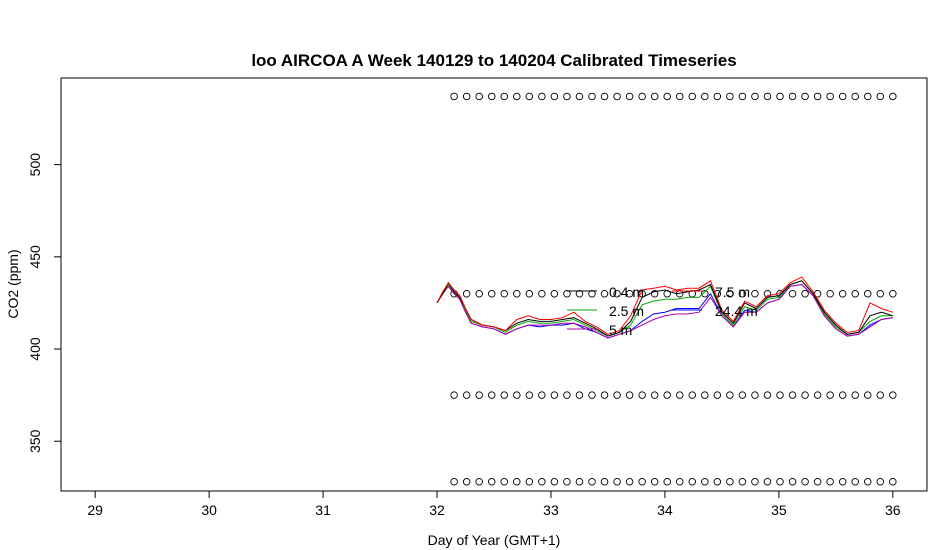  Describe the element at coordinates (779, 510) in the screenshot. I see `x-tick-label: 35` at that location.